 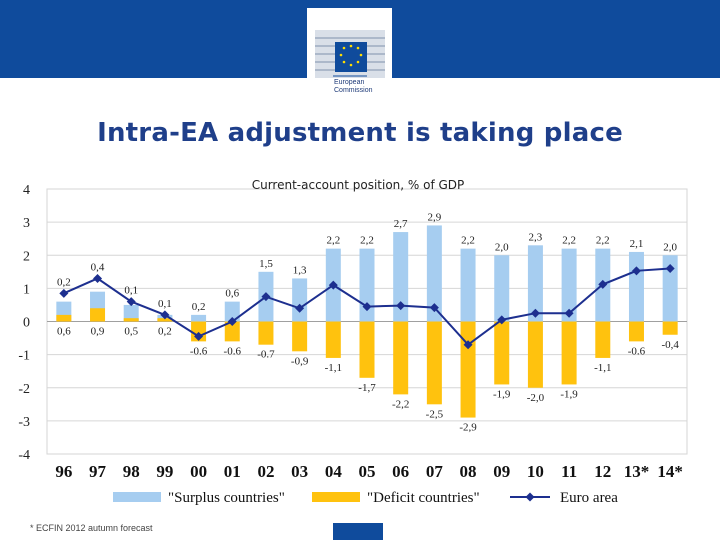 I want to click on y-tick-label: 2, so click(x=26, y=256).